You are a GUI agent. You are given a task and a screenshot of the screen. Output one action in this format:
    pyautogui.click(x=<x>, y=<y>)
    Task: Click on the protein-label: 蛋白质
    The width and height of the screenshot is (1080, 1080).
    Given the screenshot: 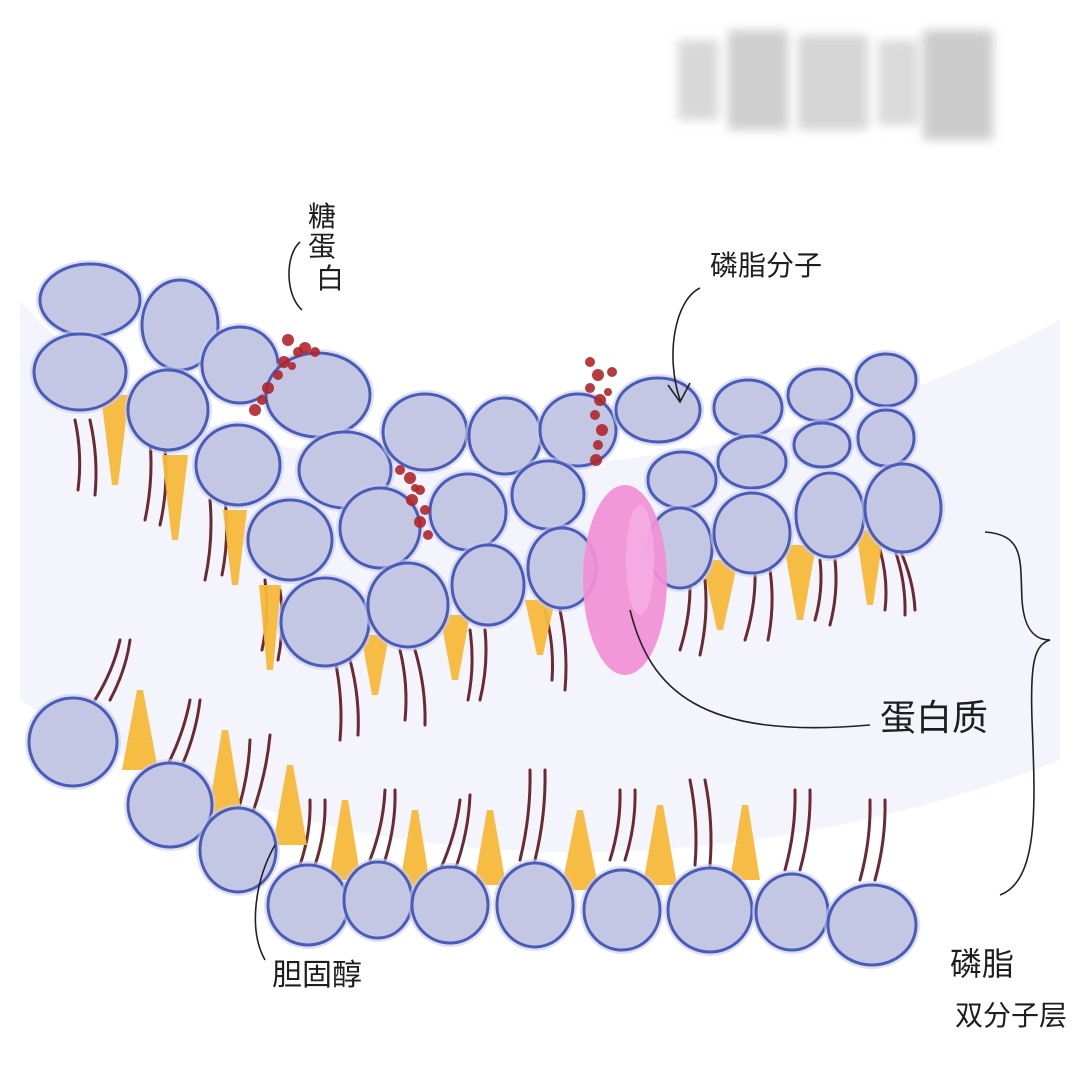 What is the action you would take?
    pyautogui.click(x=934, y=718)
    